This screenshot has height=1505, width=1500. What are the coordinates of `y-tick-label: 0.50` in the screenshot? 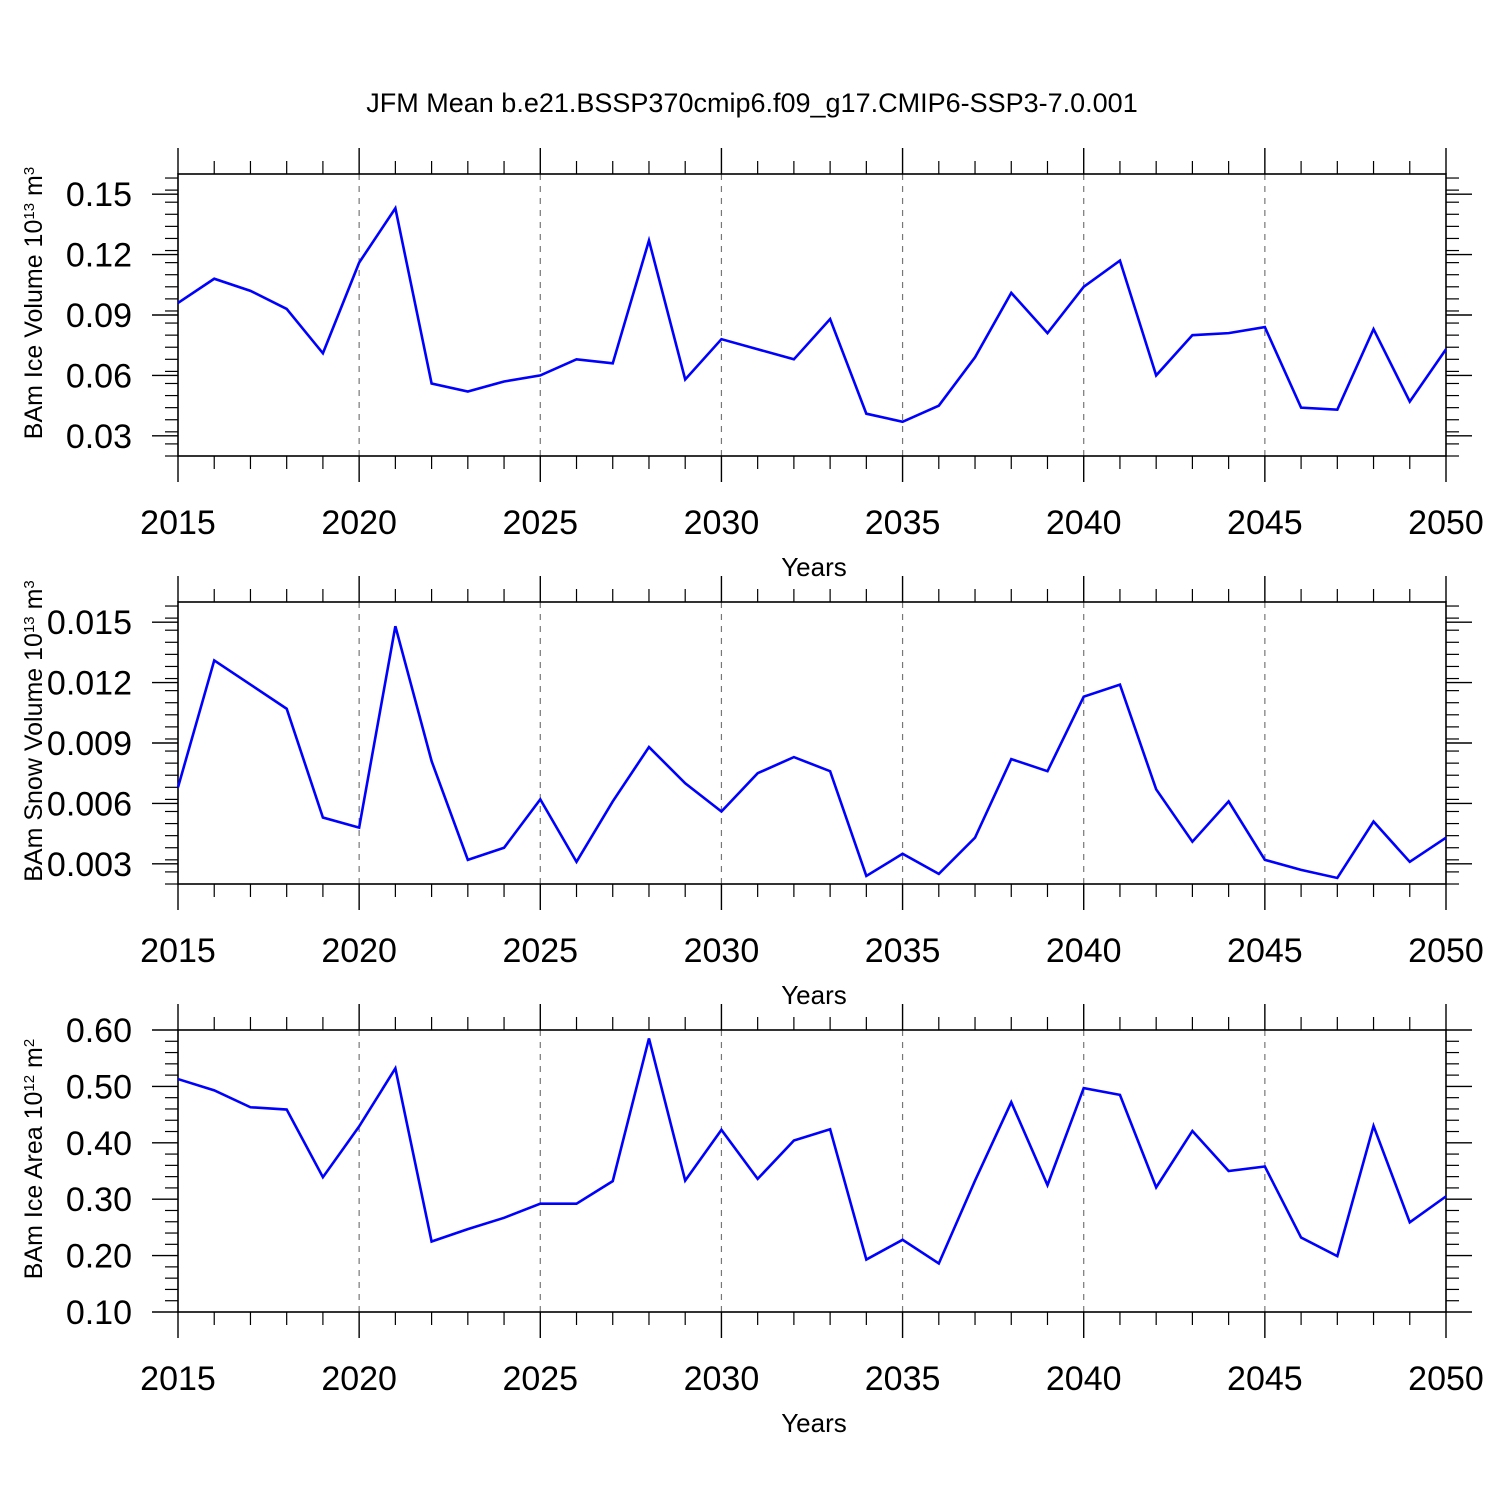 It's located at (99, 1087).